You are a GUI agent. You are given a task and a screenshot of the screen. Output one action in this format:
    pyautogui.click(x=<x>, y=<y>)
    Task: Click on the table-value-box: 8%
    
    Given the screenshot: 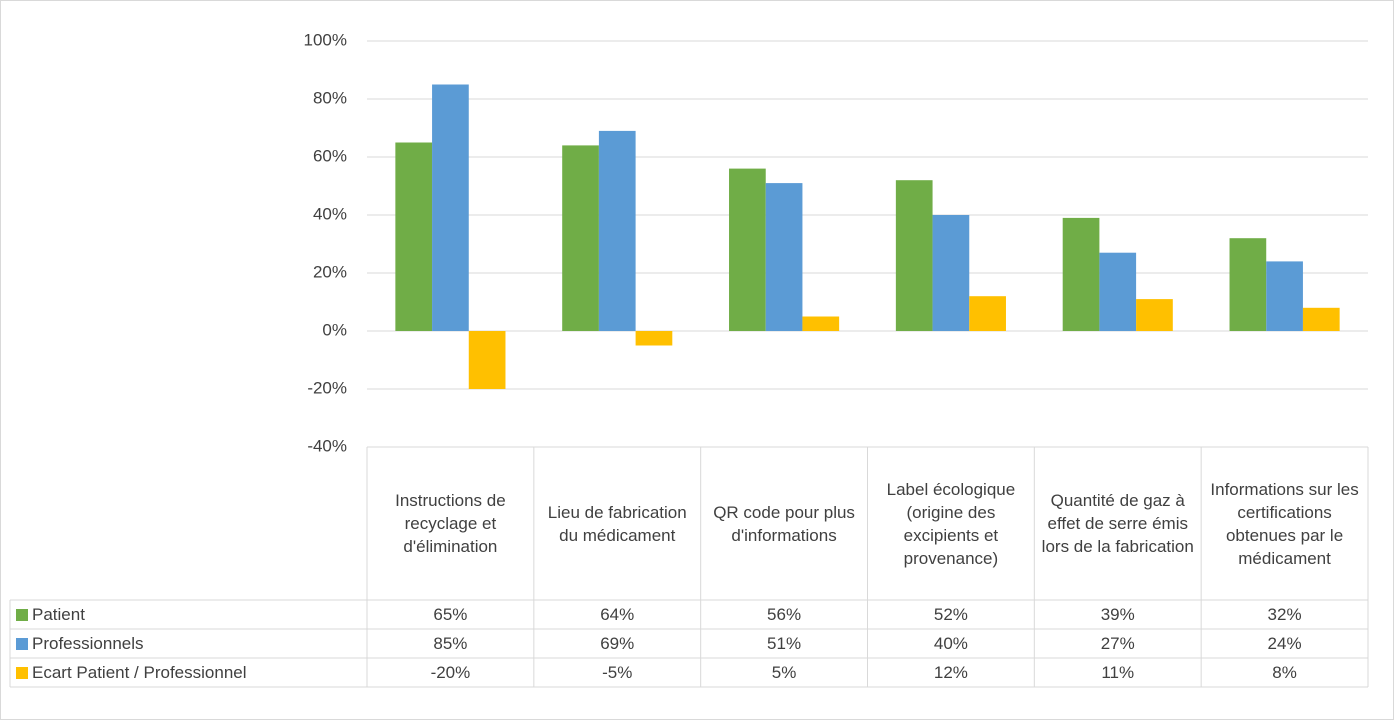 What is the action you would take?
    pyautogui.click(x=1284, y=672)
    